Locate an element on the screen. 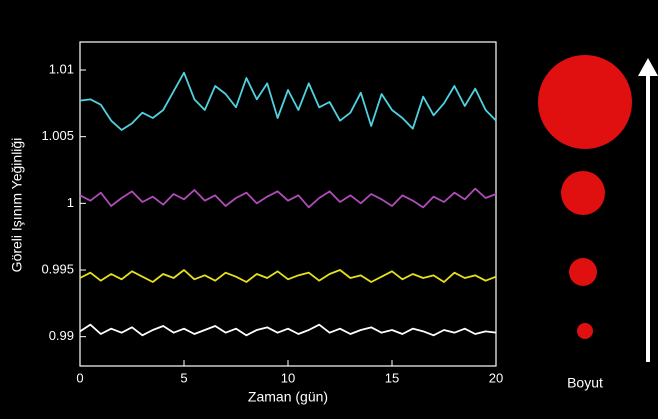 This screenshot has width=658, height=419. y-tick-label: 1 is located at coordinates (70, 202).